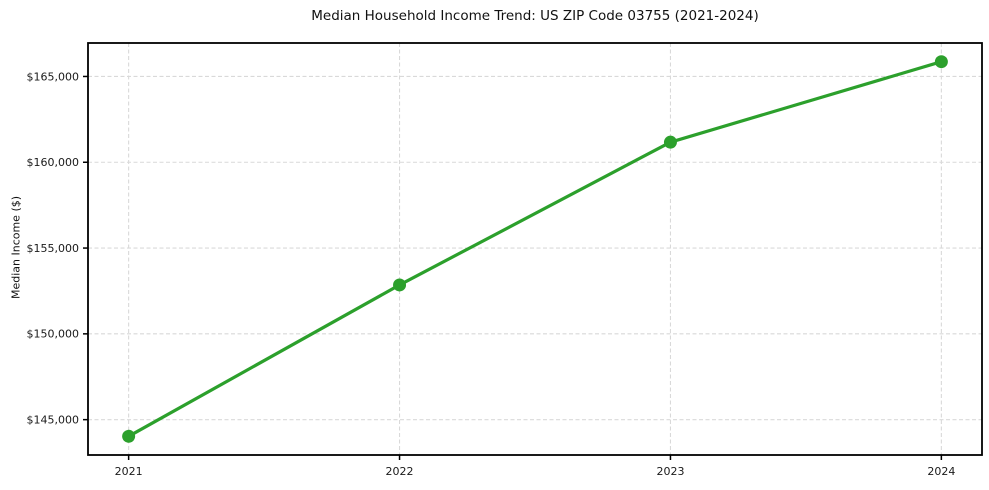 The height and width of the screenshot is (490, 989). Describe the element at coordinates (53, 162) in the screenshot. I see `y-tick-label: $160,000` at that location.